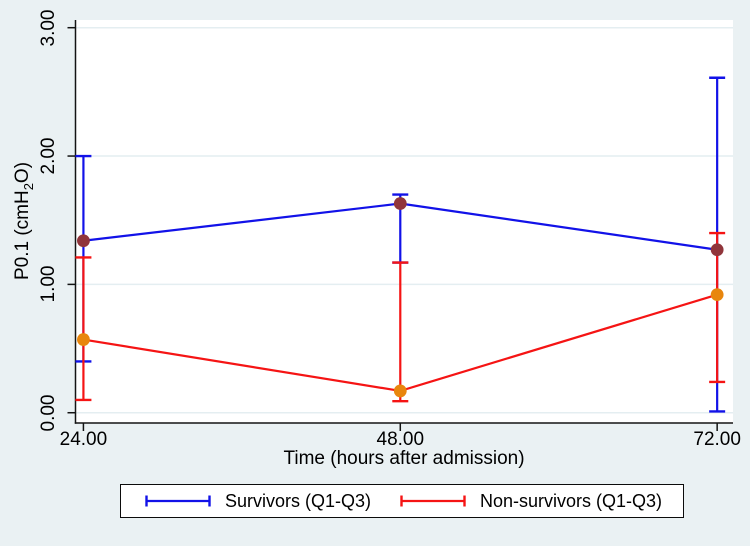  Describe the element at coordinates (48, 156) in the screenshot. I see `y-tick-label-2: 2.00` at that location.